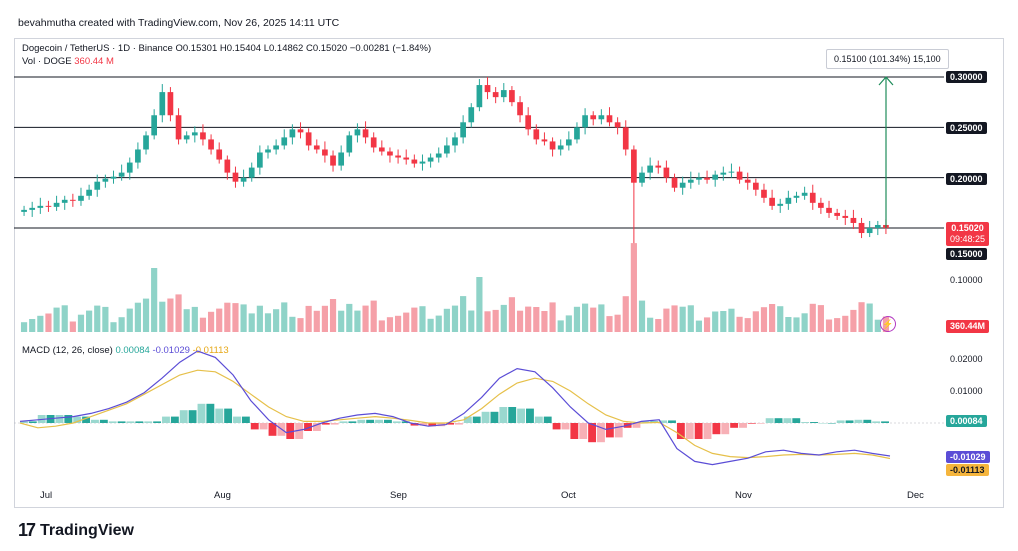 The height and width of the screenshot is (551, 1018). Describe the element at coordinates (968, 239) in the screenshot. I see `candle-countdown: 09:48:25` at that location.